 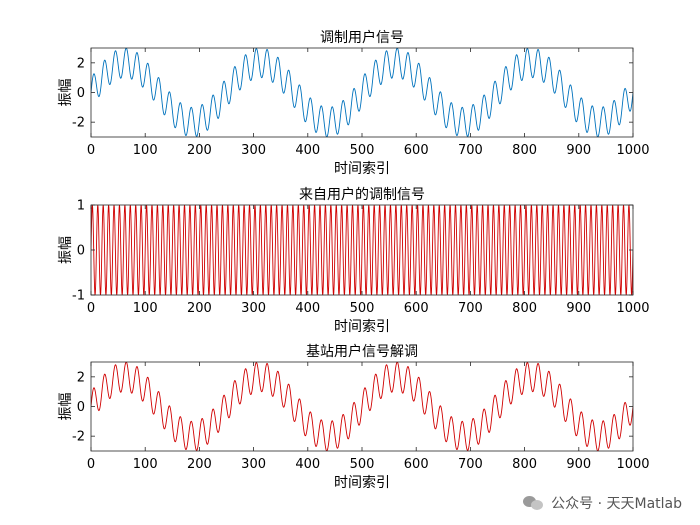 I want to click on chart-title: 来自用户的调制信号, so click(x=362, y=194).